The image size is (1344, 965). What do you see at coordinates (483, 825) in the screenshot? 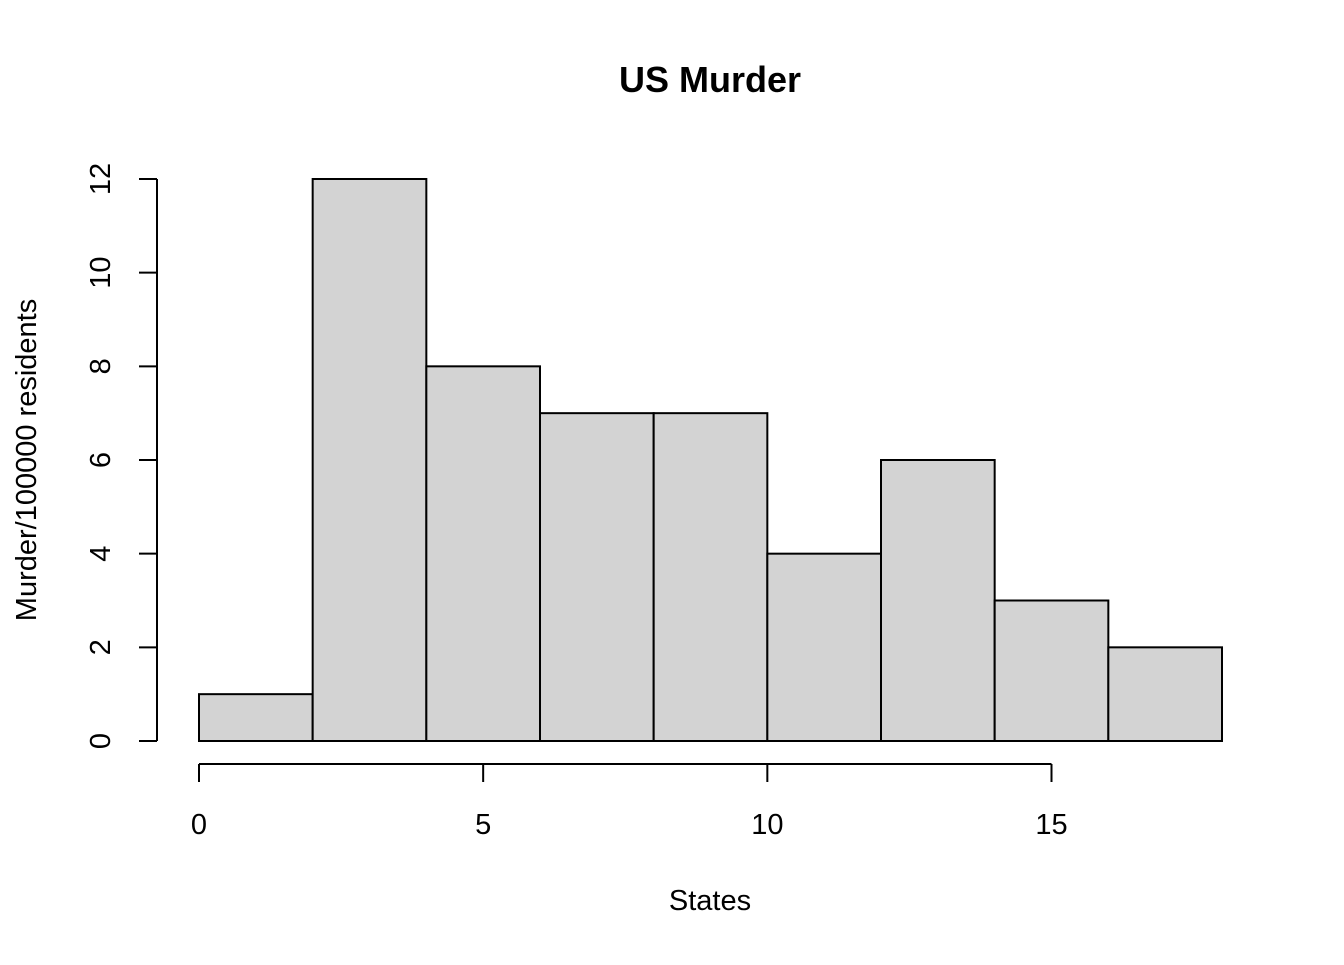
I see `x-tick-label: 5` at bounding box center [483, 825].